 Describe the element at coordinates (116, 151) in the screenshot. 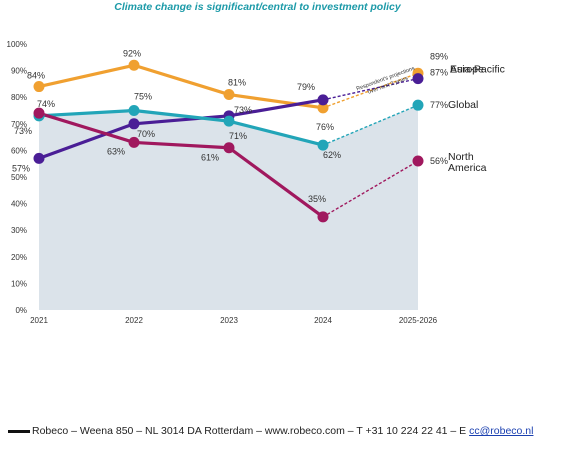

I see `data-label-north_america: 63%` at that location.